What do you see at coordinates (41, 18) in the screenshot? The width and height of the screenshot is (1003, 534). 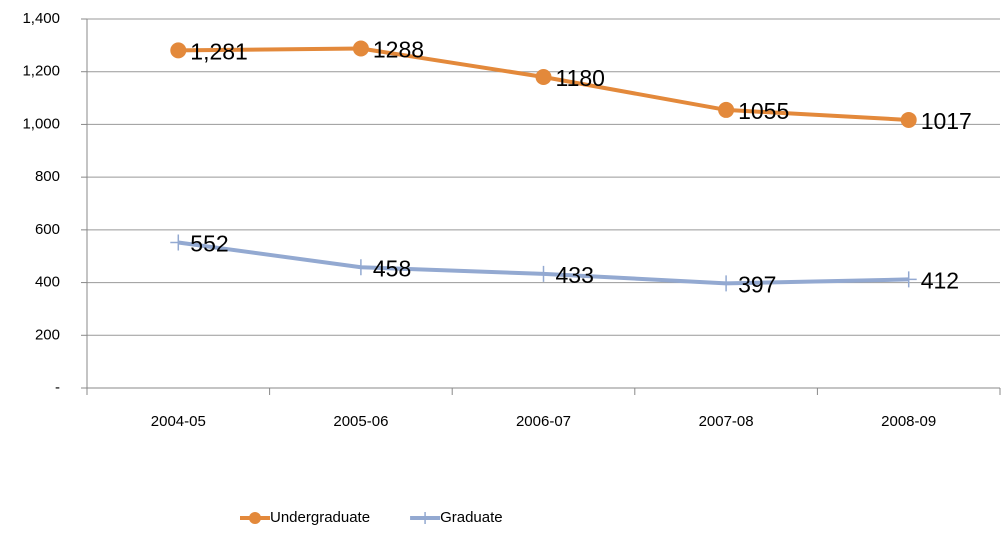 I see `y-tick-label: 1,400` at bounding box center [41, 18].